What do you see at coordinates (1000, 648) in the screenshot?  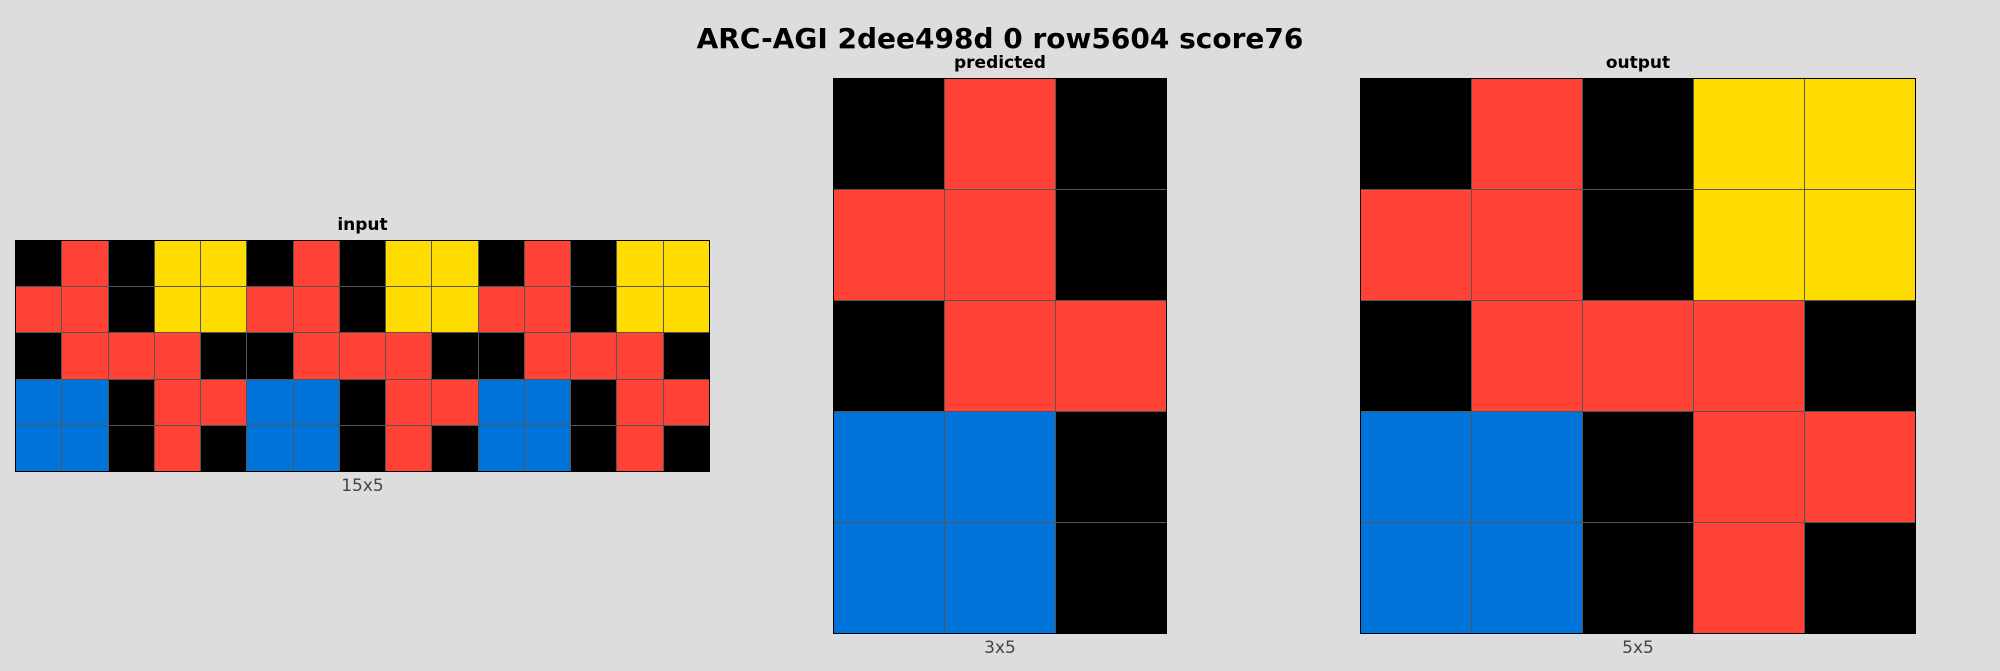 I see `predicted-size-label: 3x5` at bounding box center [1000, 648].